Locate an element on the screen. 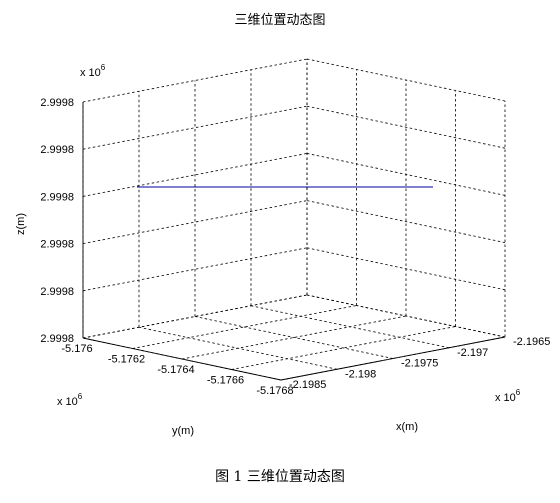  x-tick-labels: -2.1985 -2.198 -2.1975 -2.197 -2.1965 is located at coordinates (419, 363).